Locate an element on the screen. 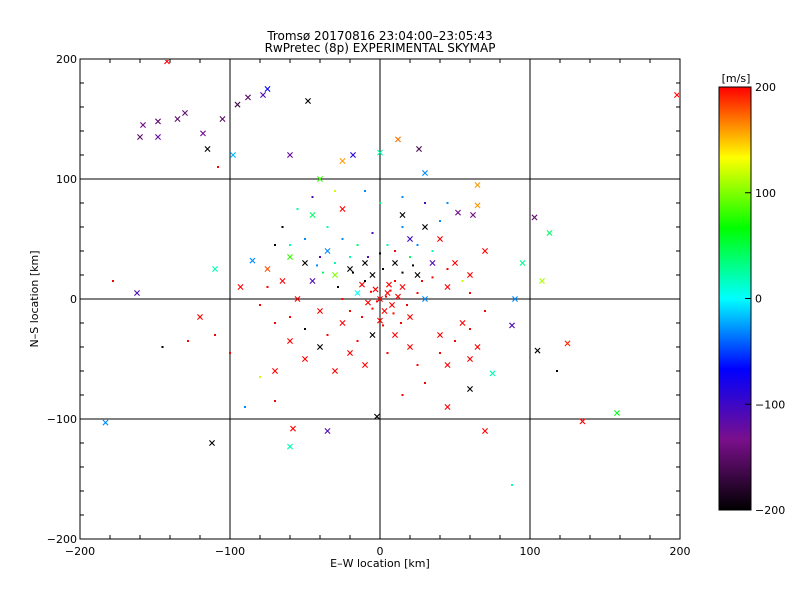 This screenshot has height=600, width=800. chart-title: Tromsø 20170816 23:04:00–23:05:43 is located at coordinates (379, 36).